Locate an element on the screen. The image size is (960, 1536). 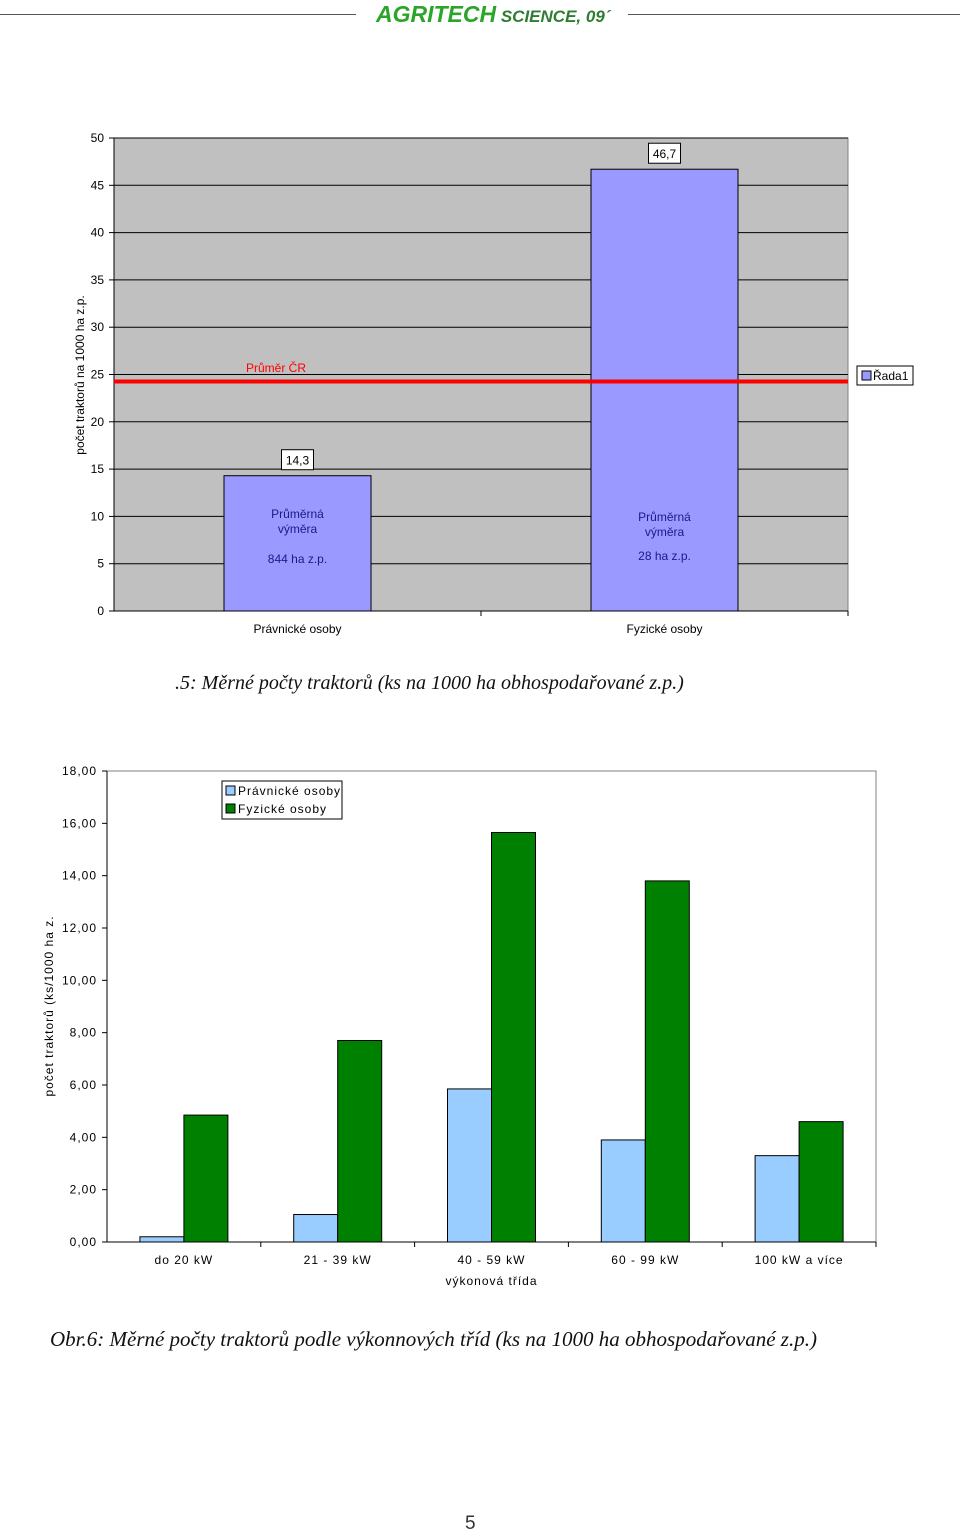
y-tick-label: 8,00 is located at coordinates (83, 1033).